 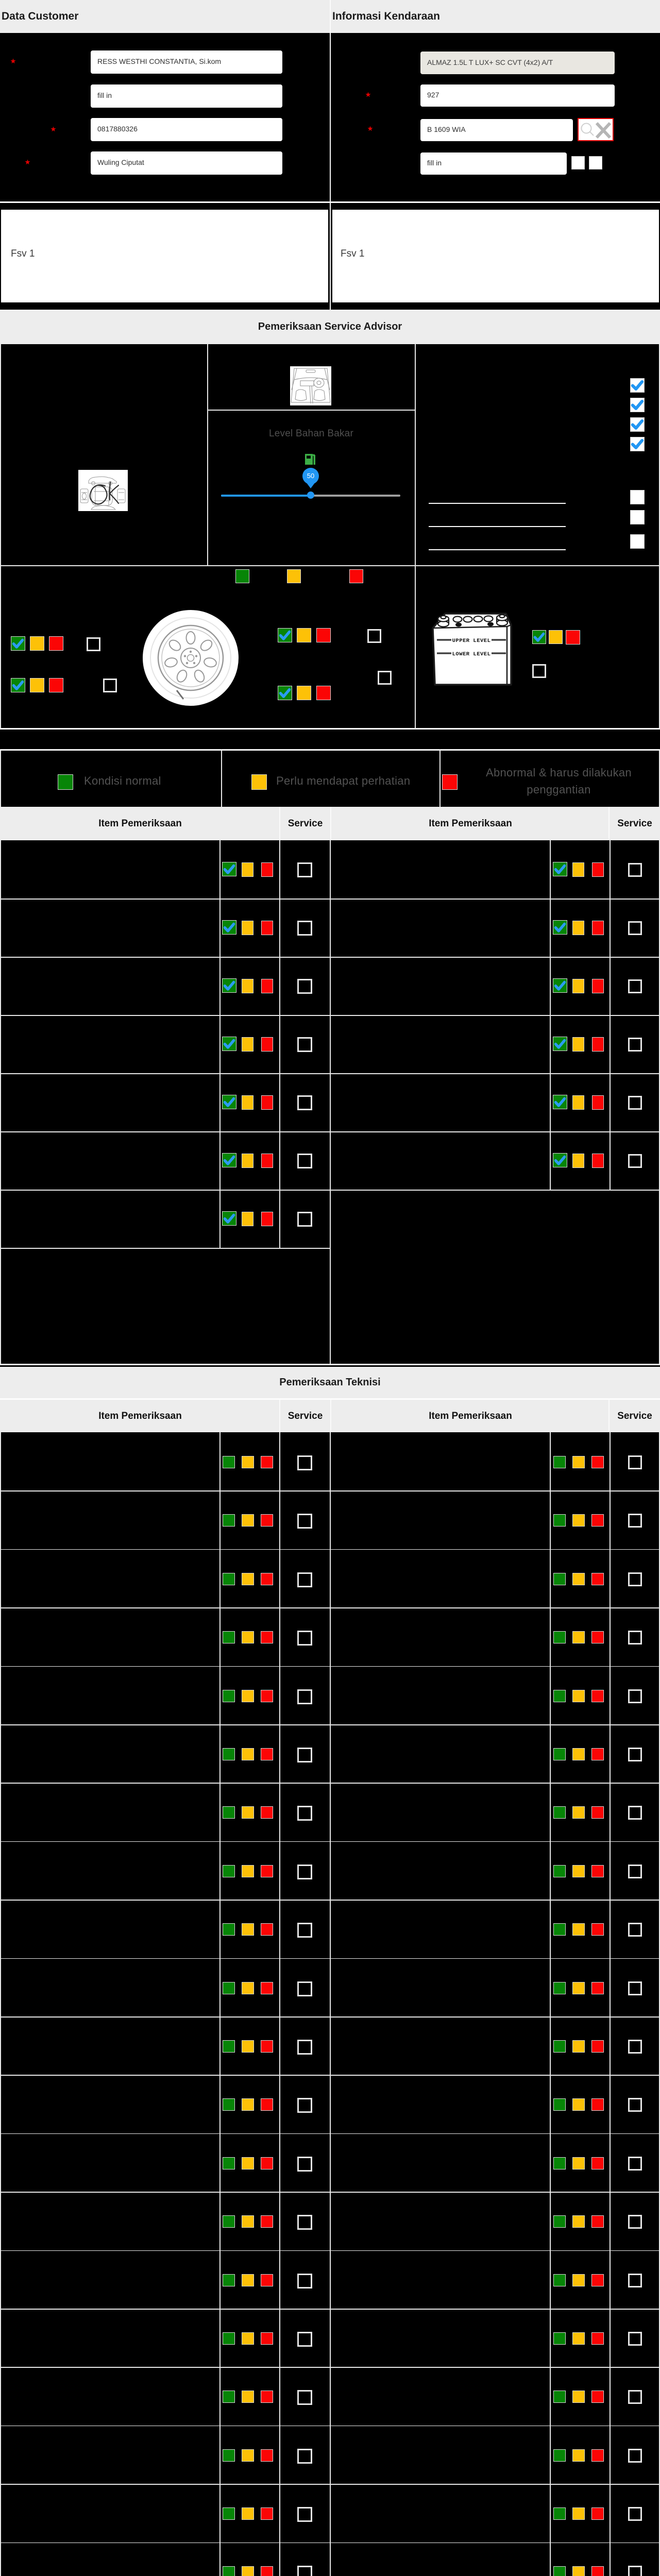 What do you see at coordinates (471, 641) in the screenshot?
I see `svg-text: UPPER LEVEL` at bounding box center [471, 641].